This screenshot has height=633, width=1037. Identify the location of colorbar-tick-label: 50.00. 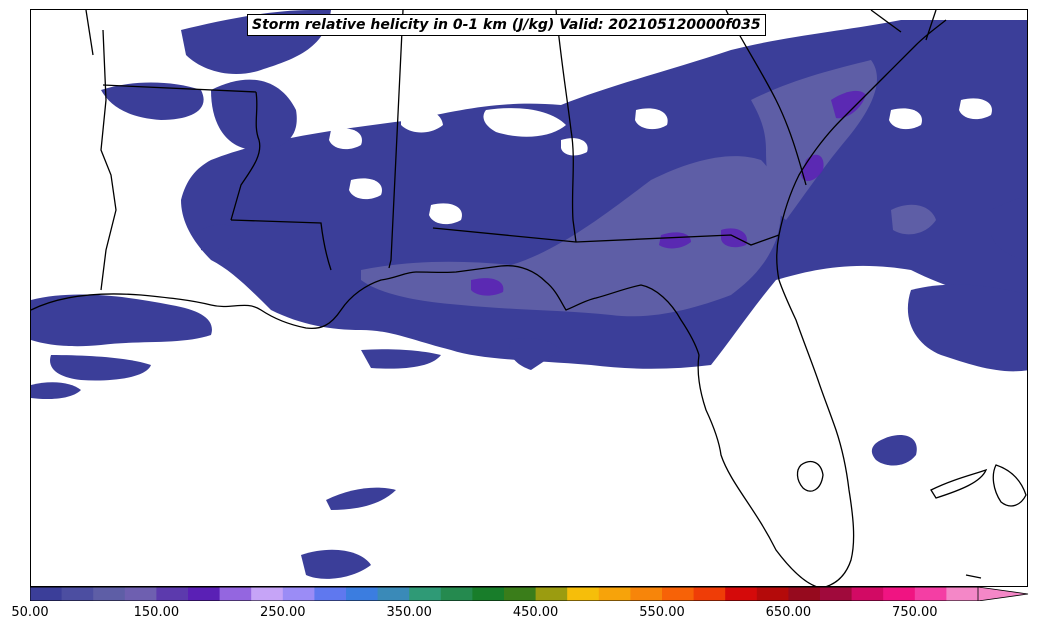
(30, 612).